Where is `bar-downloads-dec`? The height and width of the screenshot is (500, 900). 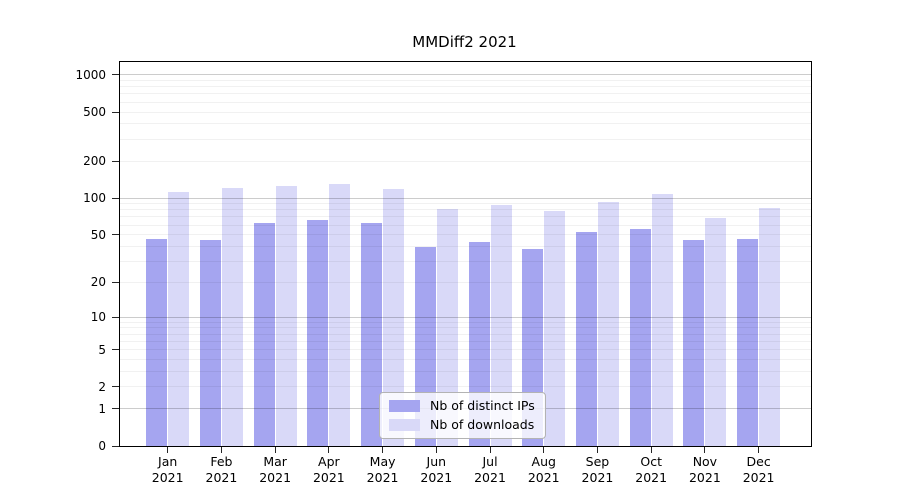
bar-downloads-dec is located at coordinates (770, 326).